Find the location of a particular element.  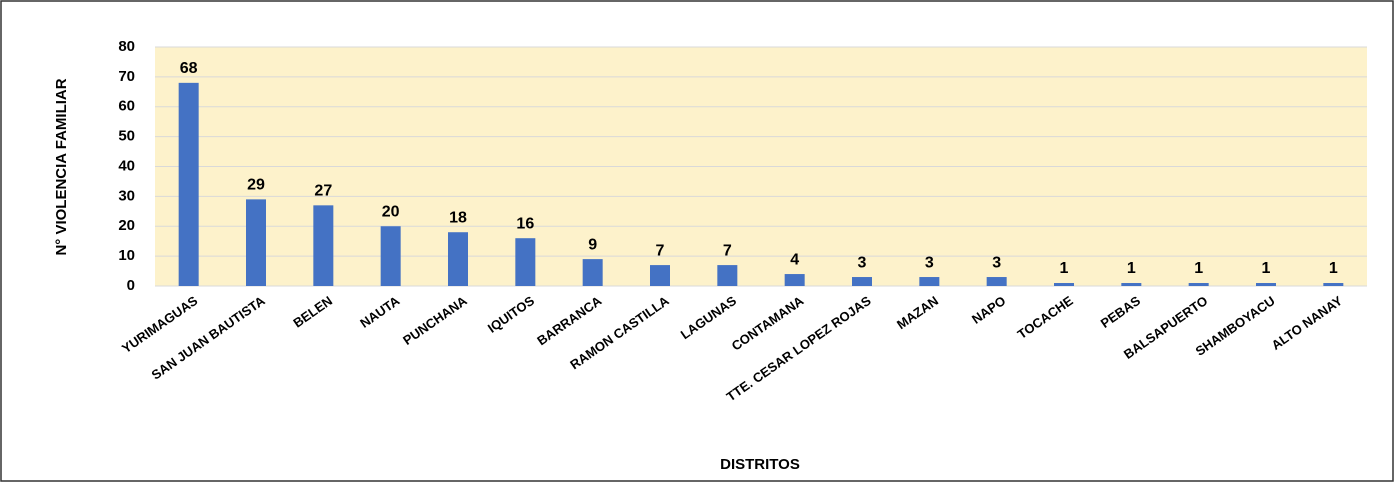

data-label: 29 is located at coordinates (256, 185).